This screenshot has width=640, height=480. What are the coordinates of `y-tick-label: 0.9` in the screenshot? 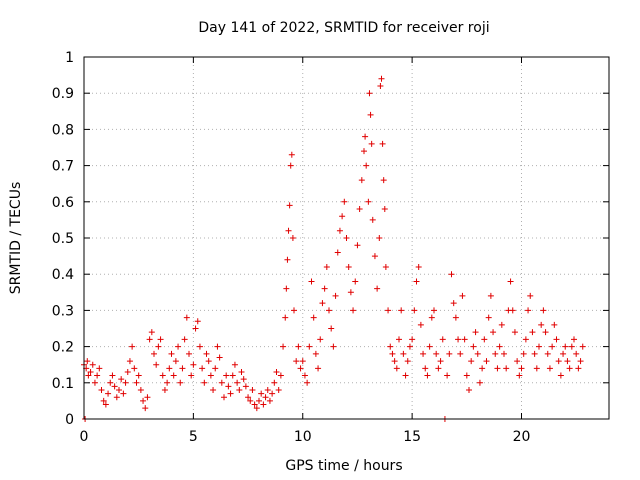 It's located at (63, 94).